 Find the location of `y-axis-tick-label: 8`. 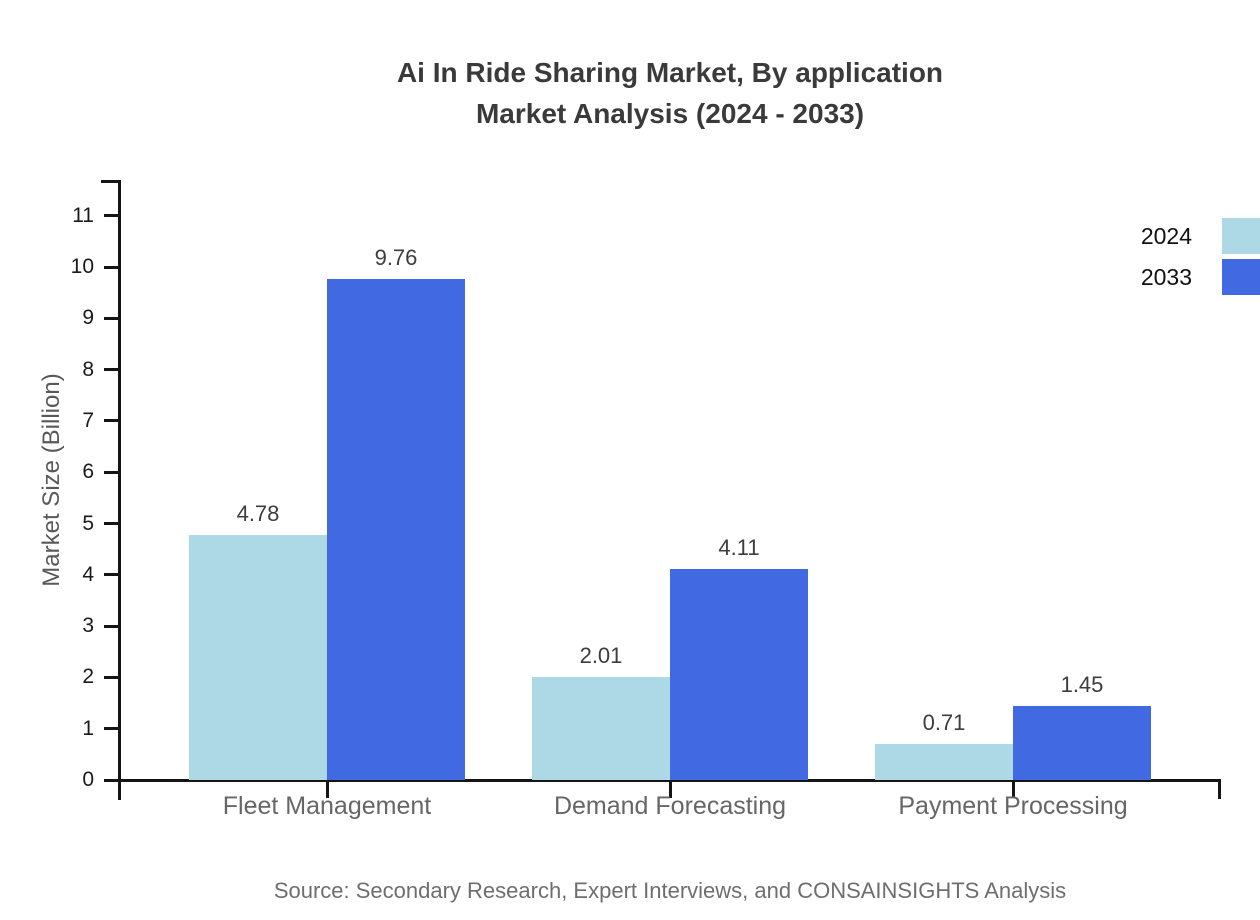

y-axis-tick-label: 8 is located at coordinates (88, 369).